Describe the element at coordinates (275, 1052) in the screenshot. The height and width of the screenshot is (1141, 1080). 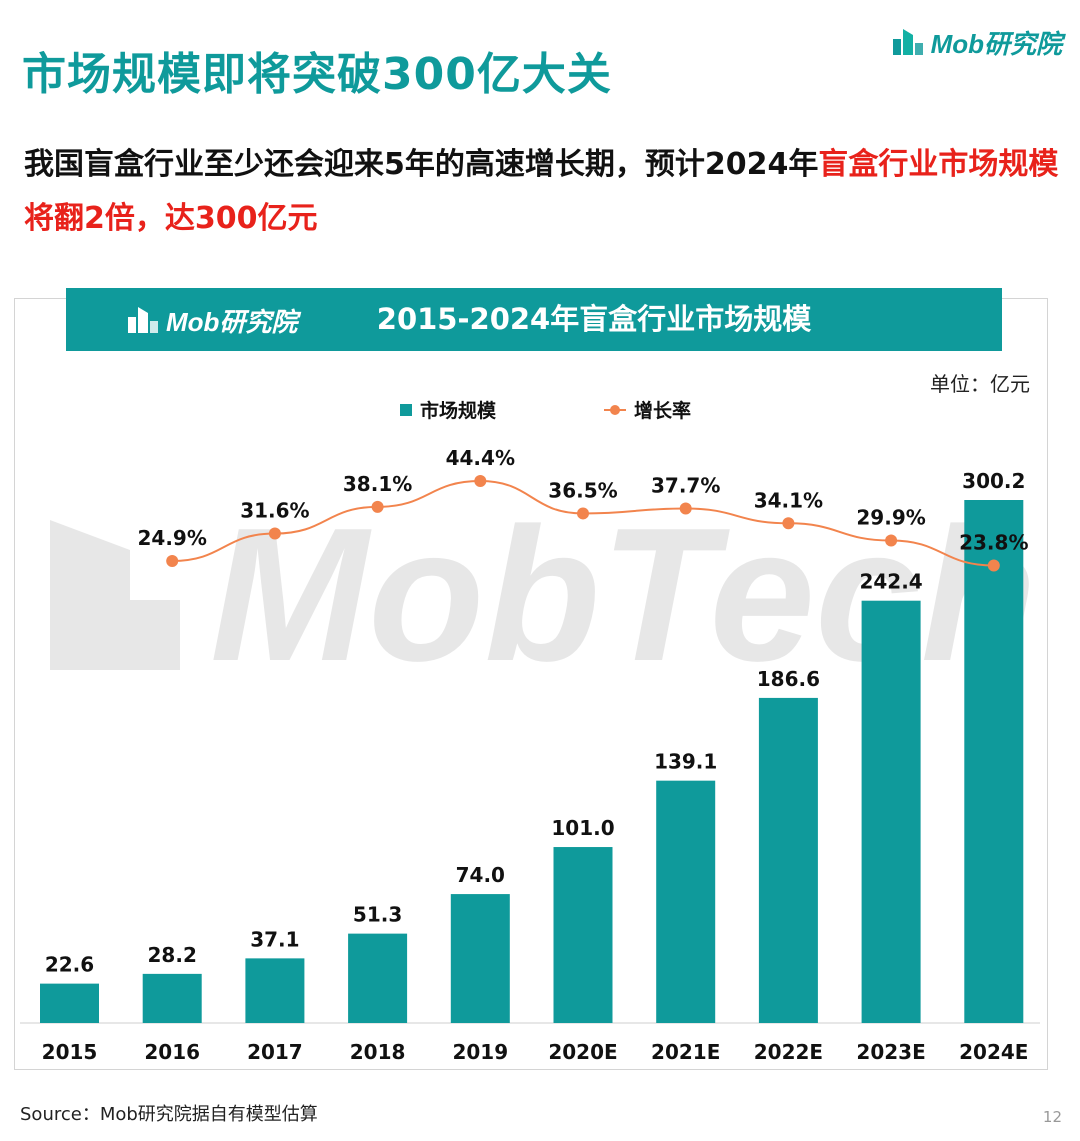
I see `x-tick-label: 2017` at that location.